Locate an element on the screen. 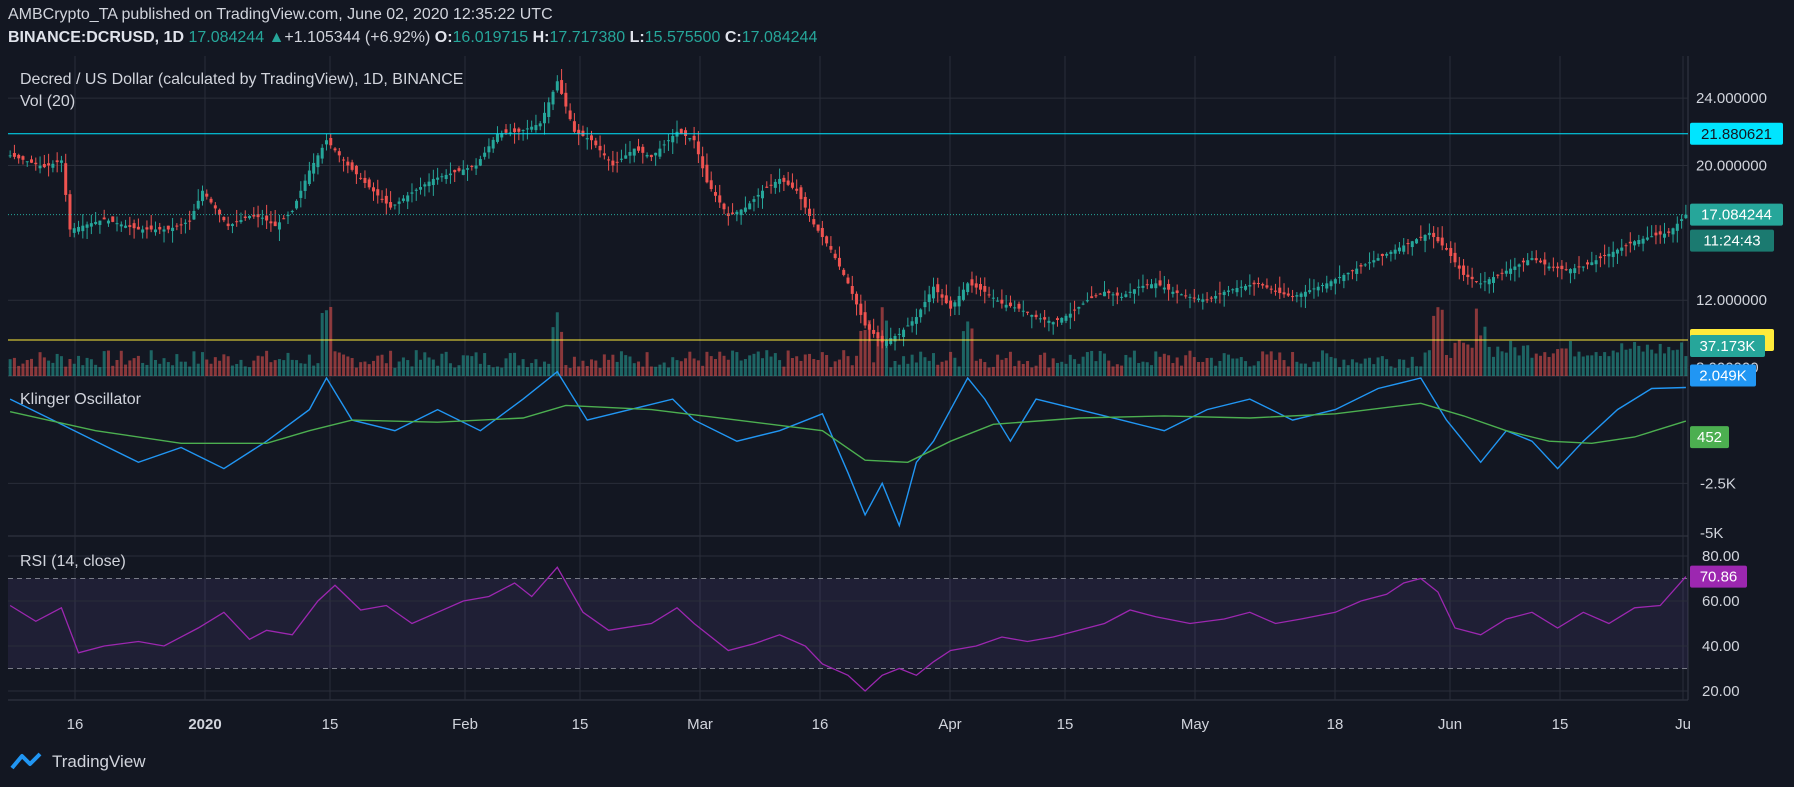  rsi-value-label: 70.86 is located at coordinates (1719, 577).